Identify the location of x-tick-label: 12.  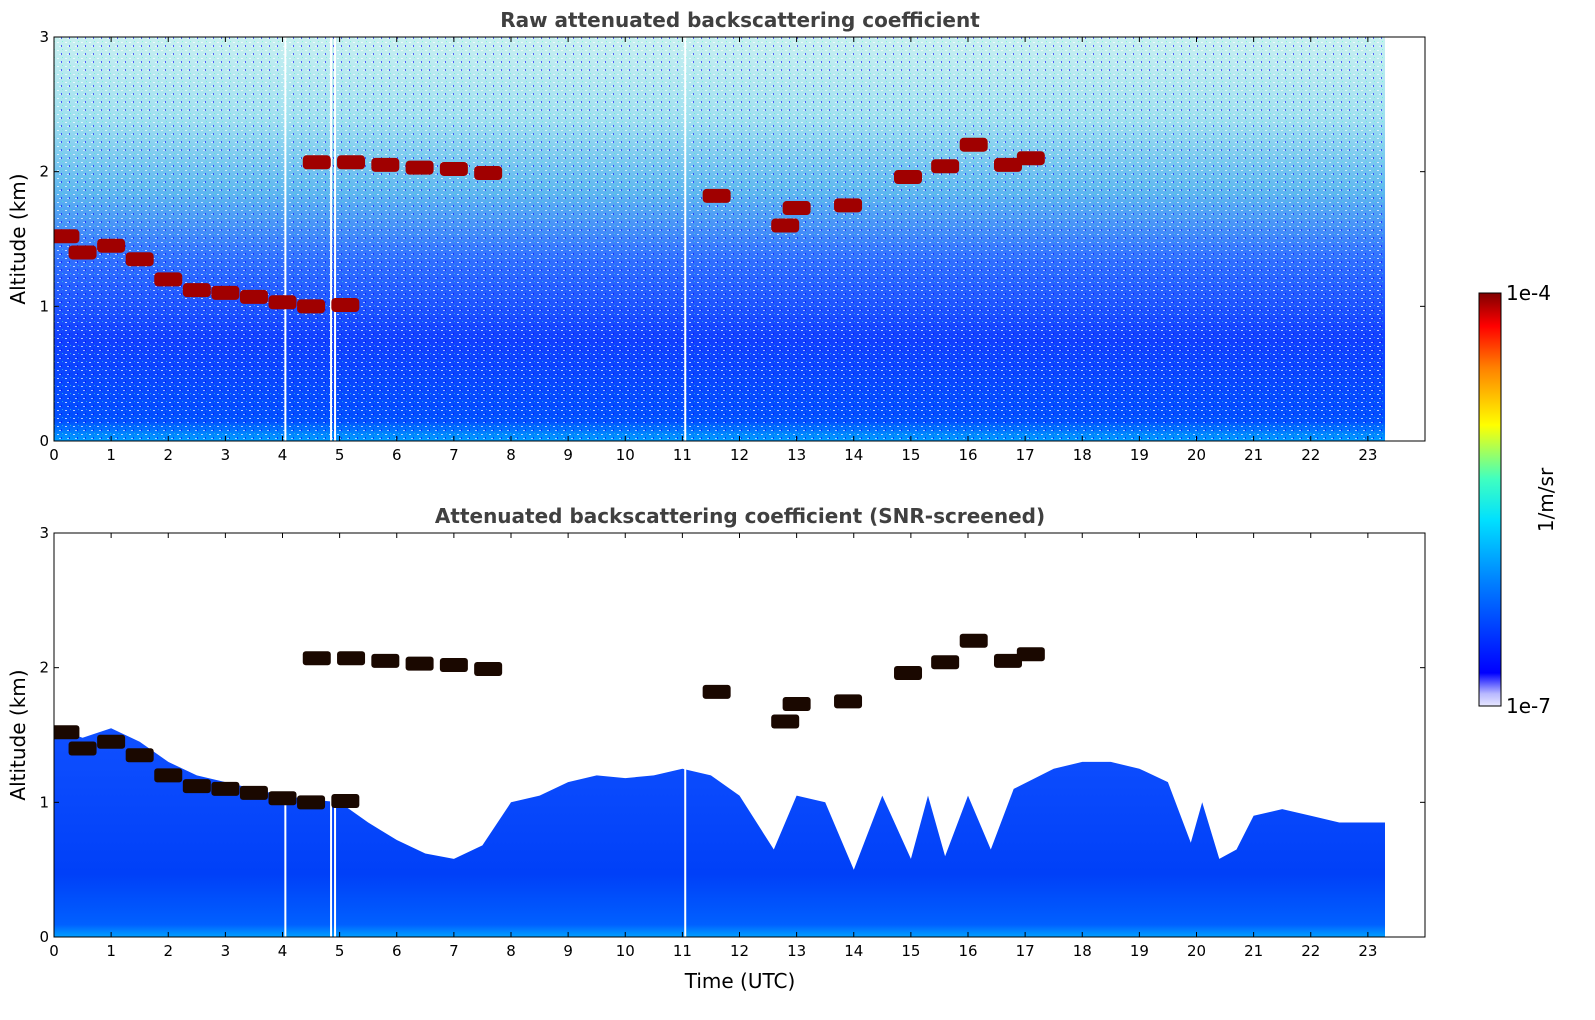
(739, 455).